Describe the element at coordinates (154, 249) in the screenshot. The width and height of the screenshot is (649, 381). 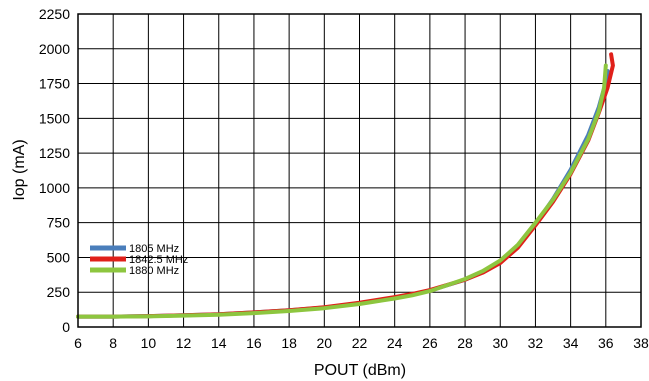
I see `legend-label: 1805 MHz` at that location.